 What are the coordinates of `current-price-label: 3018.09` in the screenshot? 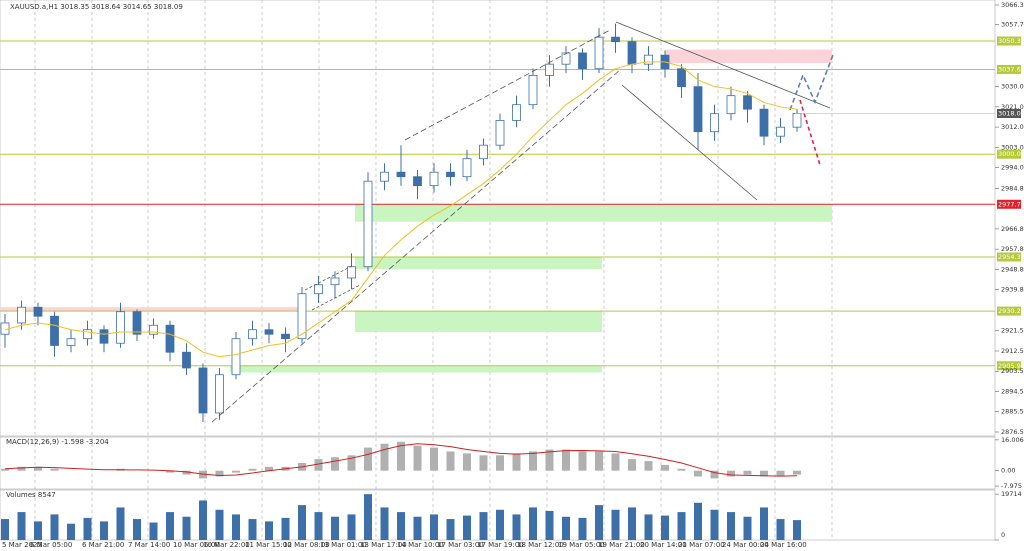 It's located at (1011, 113).